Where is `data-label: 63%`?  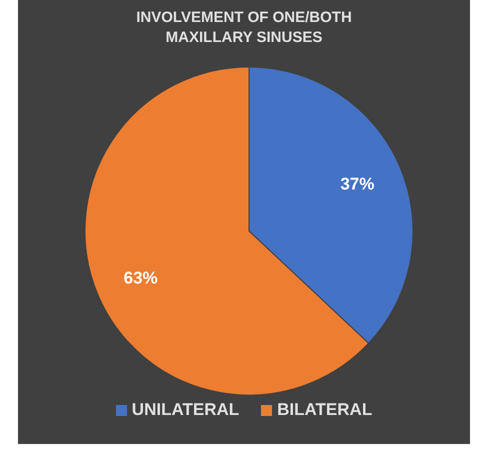 data-label: 63% is located at coordinates (141, 278).